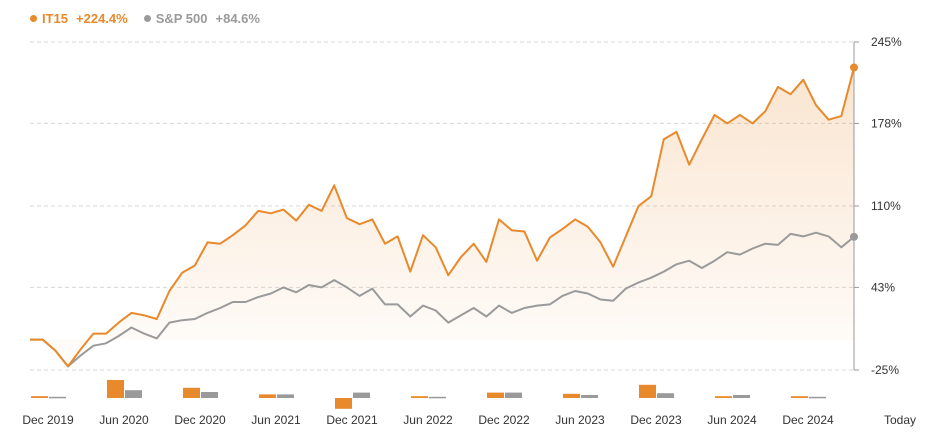  I want to click on x-tick-label: Dec 2024, so click(808, 420).